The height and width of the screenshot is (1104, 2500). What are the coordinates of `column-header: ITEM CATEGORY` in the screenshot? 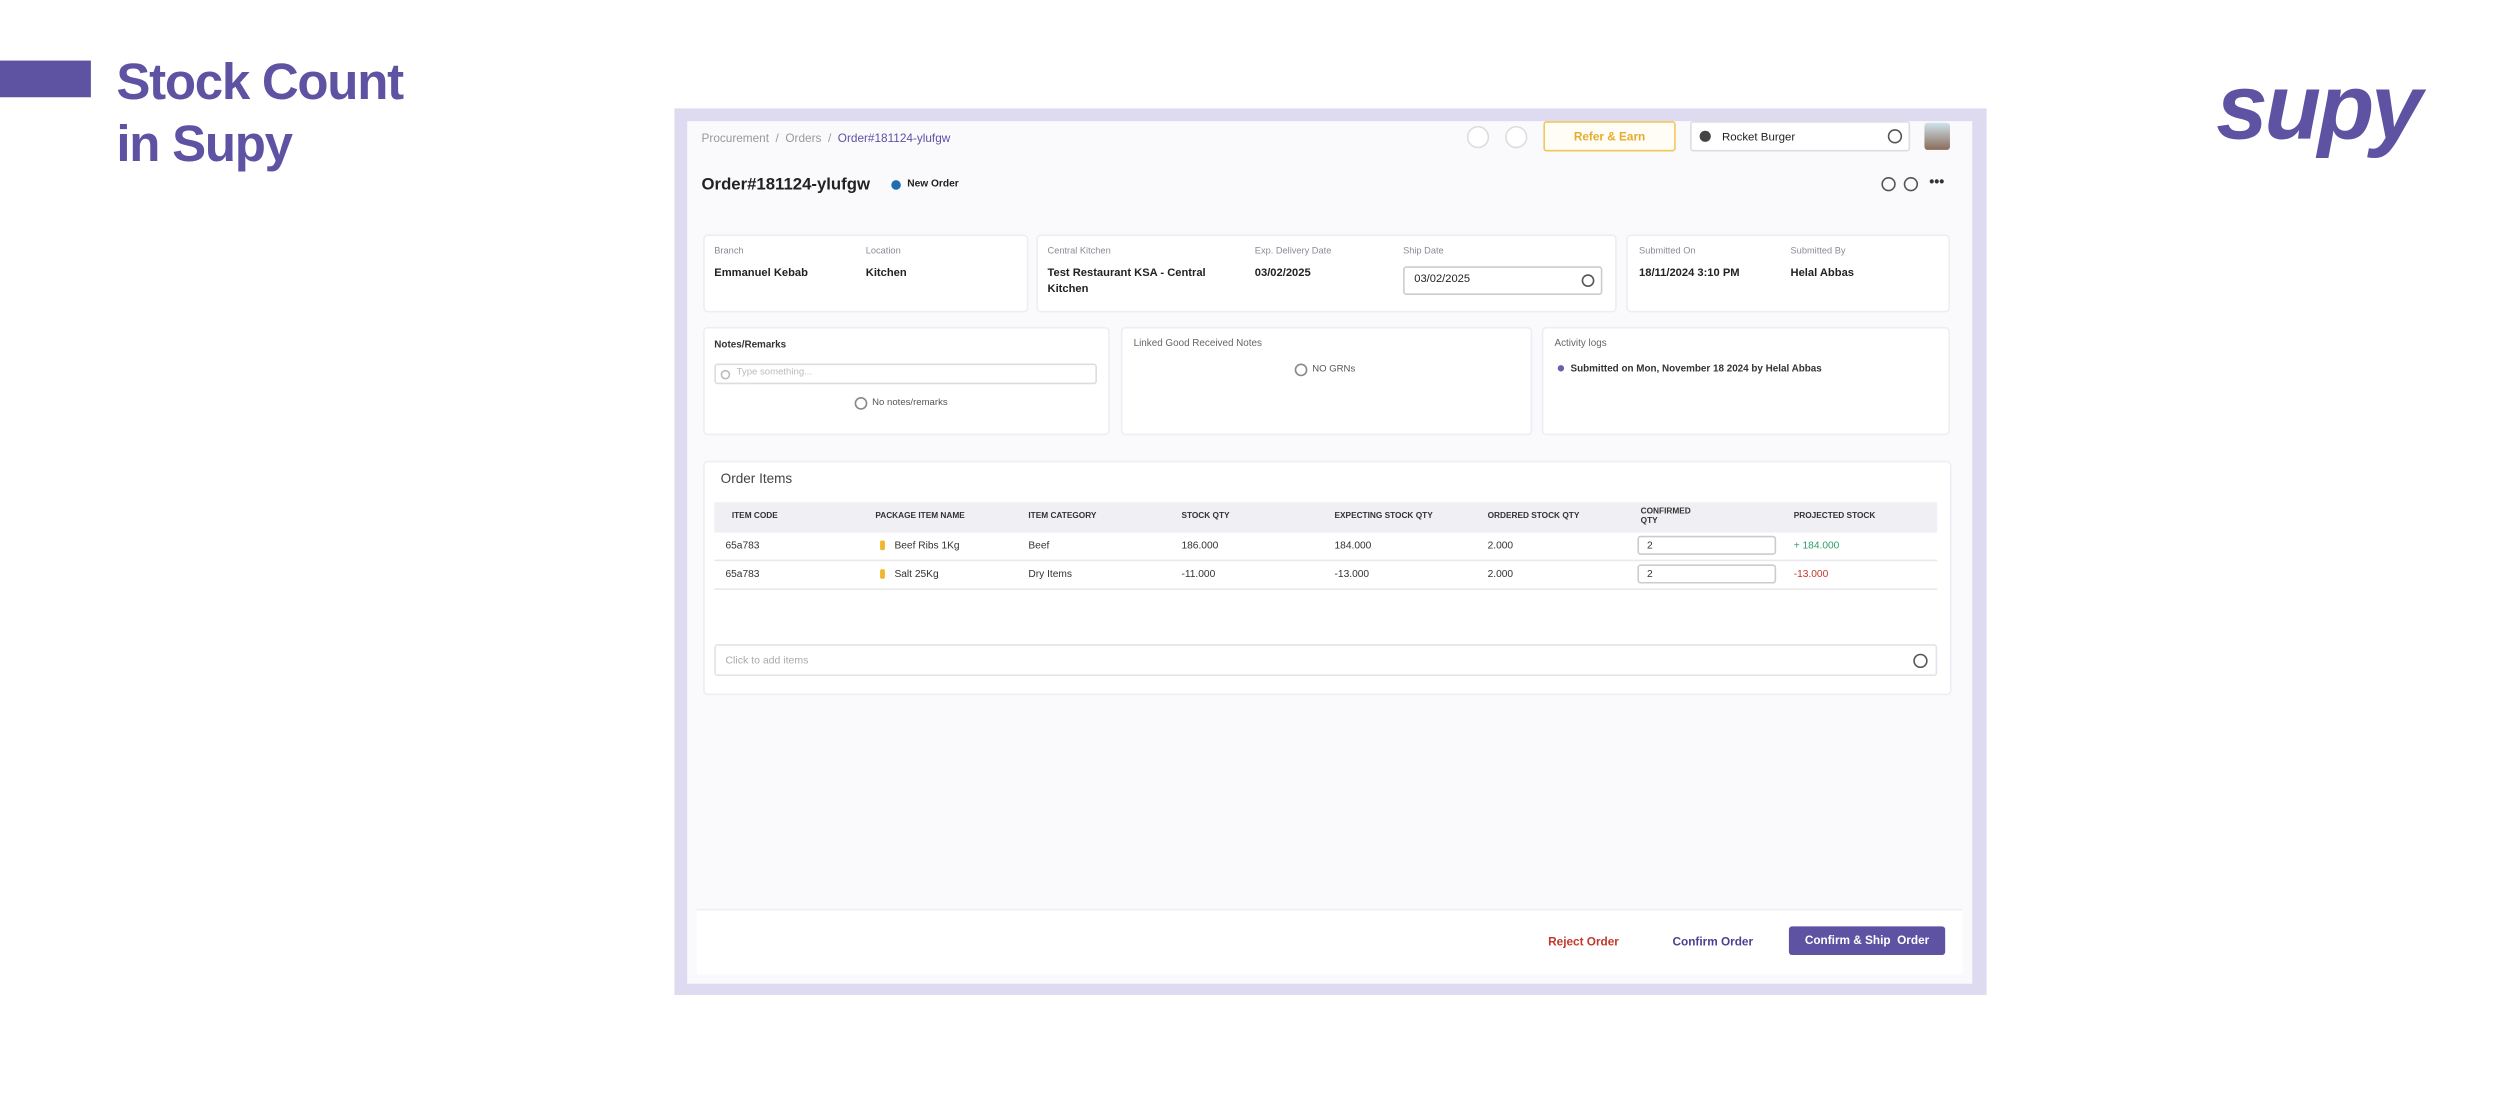 It's located at (1062, 516).